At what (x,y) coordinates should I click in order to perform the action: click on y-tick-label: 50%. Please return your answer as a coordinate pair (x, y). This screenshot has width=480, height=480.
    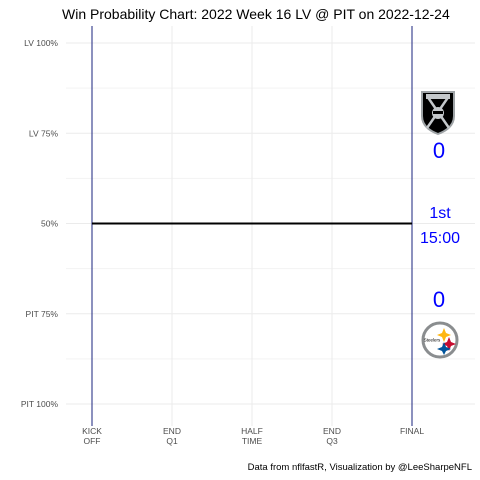
    Looking at the image, I should click on (49, 224).